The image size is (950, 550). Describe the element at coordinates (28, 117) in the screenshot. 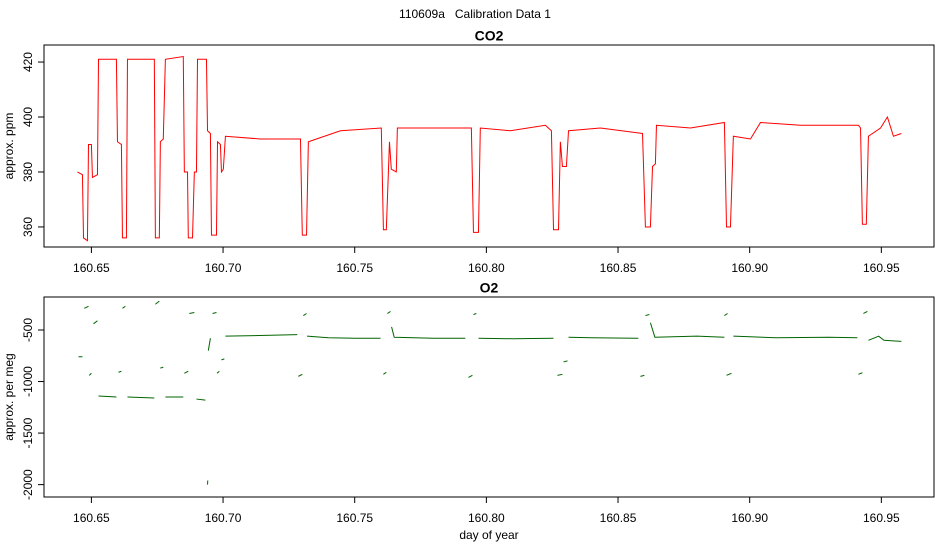

I see `y-tick-label: 400` at that location.